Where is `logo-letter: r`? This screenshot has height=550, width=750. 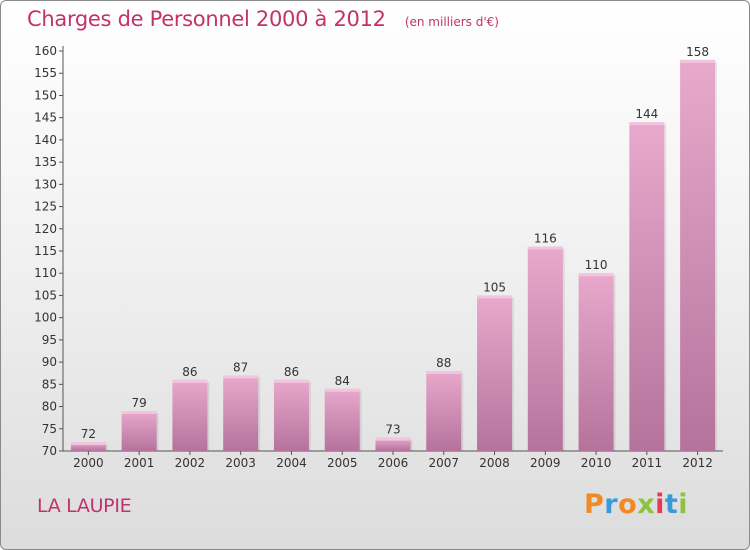 logo-letter: r is located at coordinates (611, 504).